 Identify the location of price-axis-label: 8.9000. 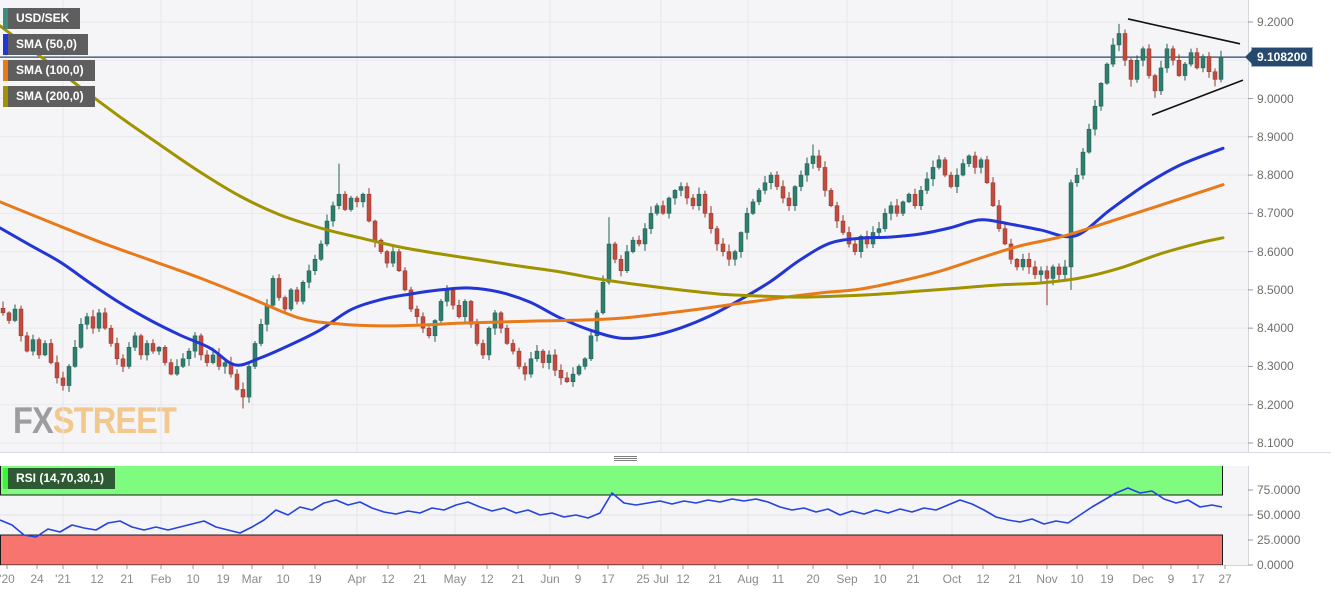
(1275, 136).